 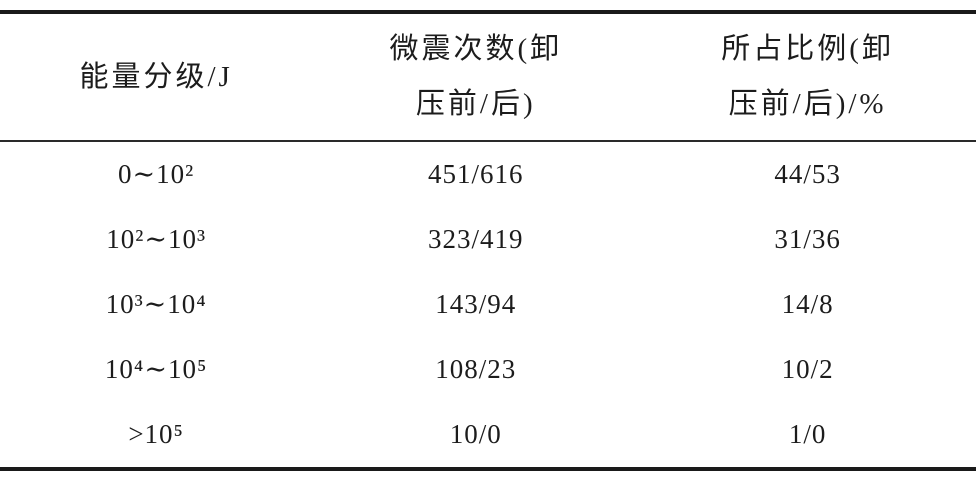 I want to click on table-row: >10⁵ 10/0 1/0, so click(x=488, y=434).